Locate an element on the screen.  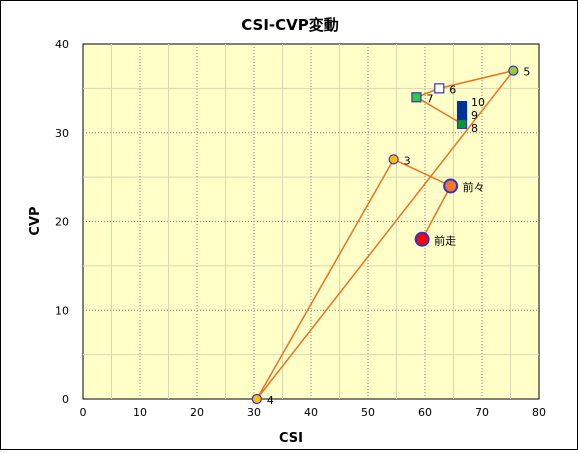
point-label-10: 10 is located at coordinates (478, 102).